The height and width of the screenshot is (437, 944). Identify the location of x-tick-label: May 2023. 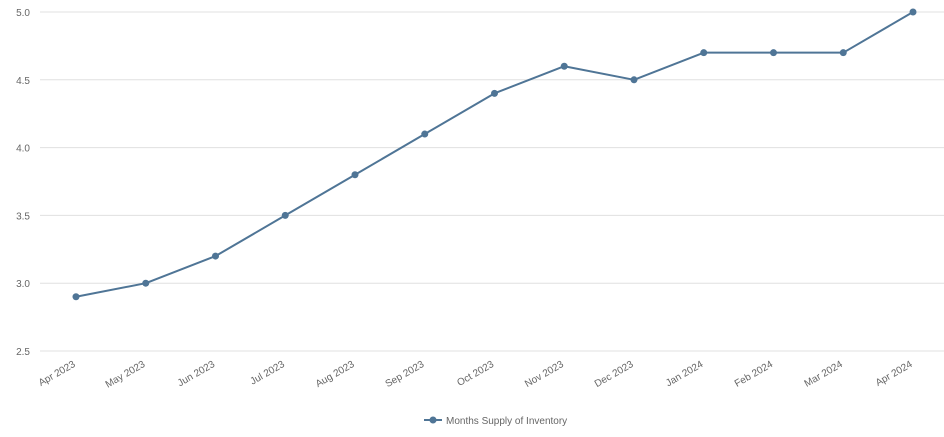
(126, 375).